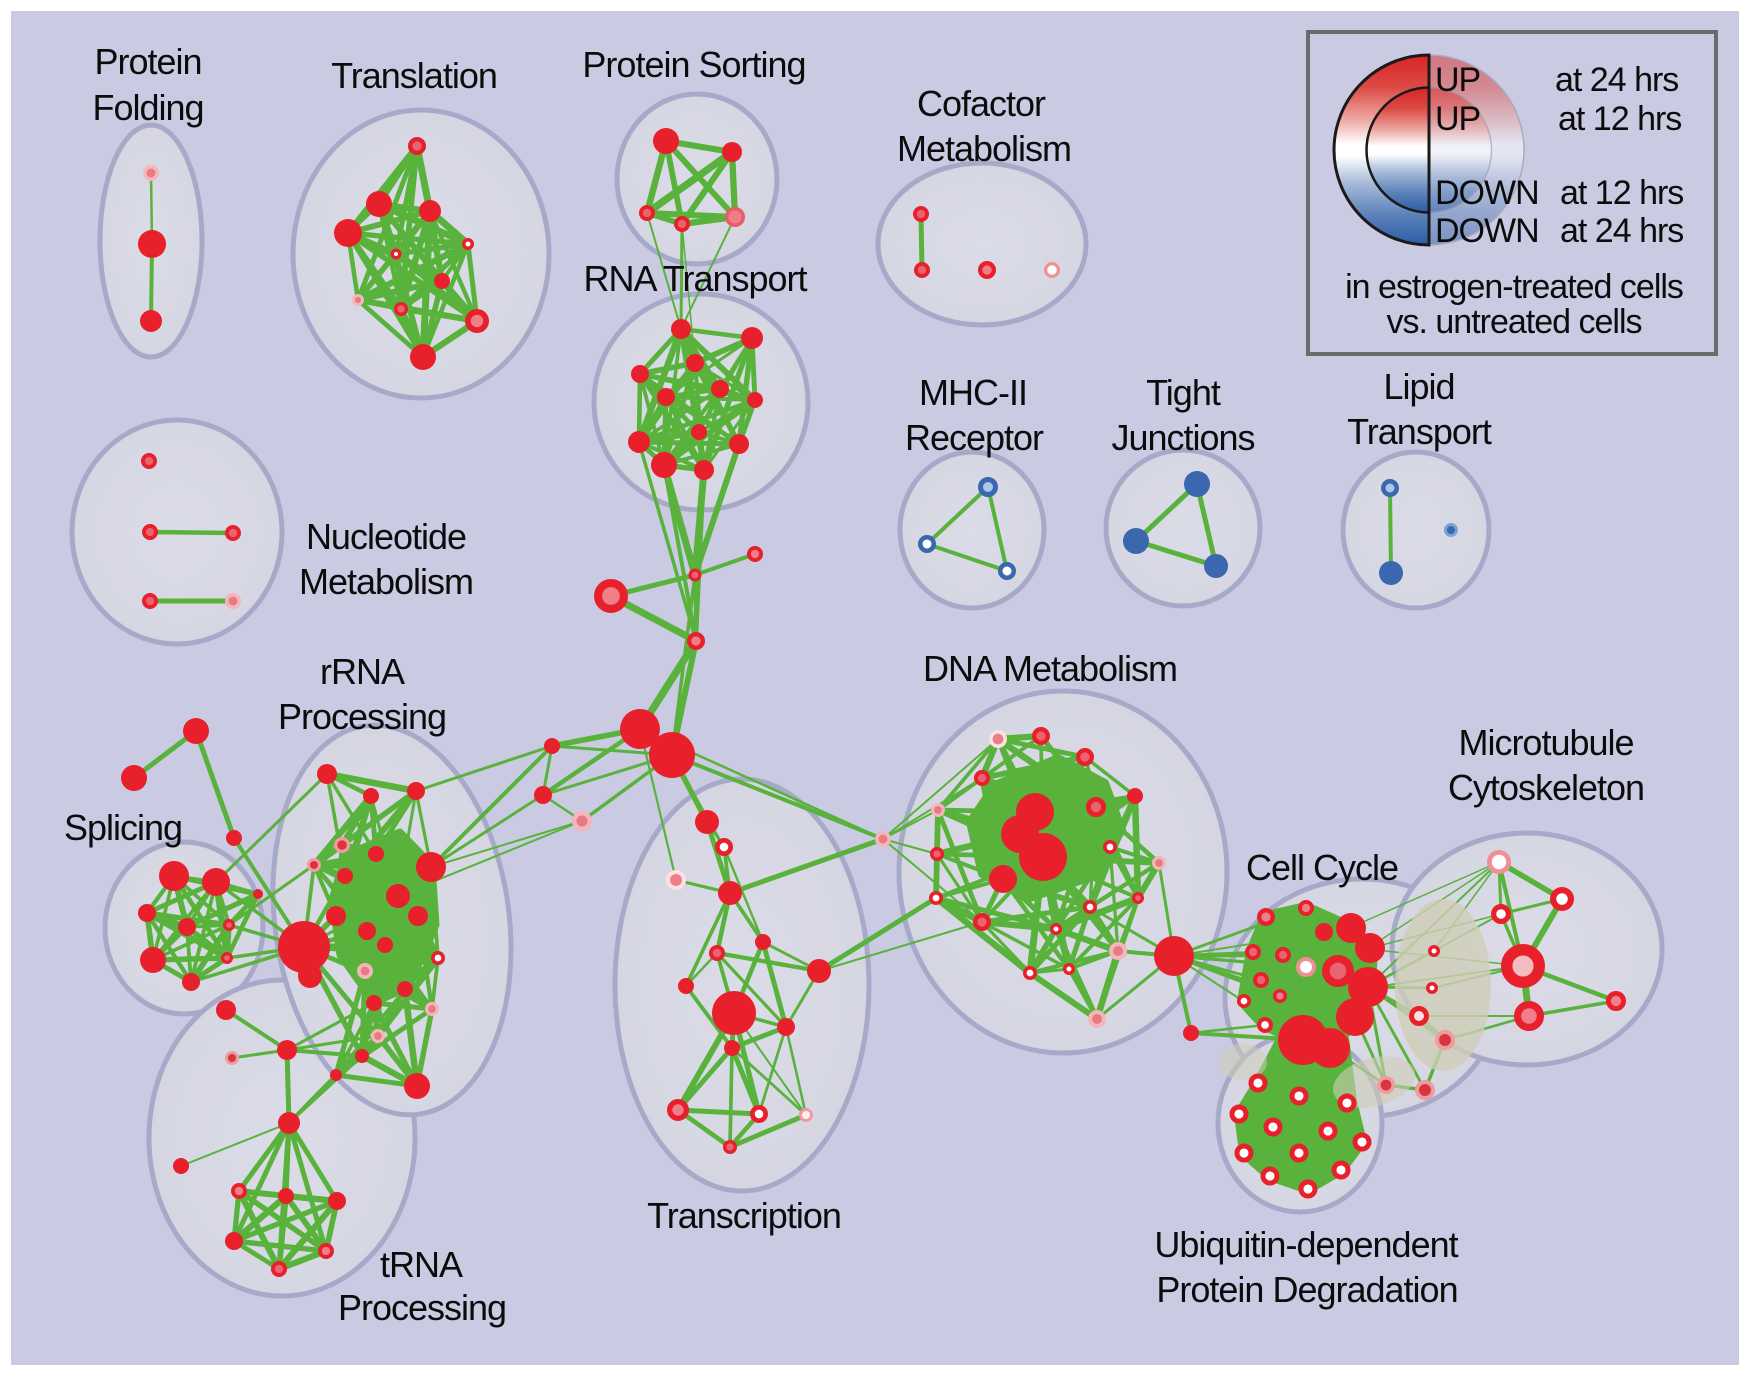 The height and width of the screenshot is (1381, 1750). I want to click on svg-text: DNA Metabolism, so click(1050, 668).